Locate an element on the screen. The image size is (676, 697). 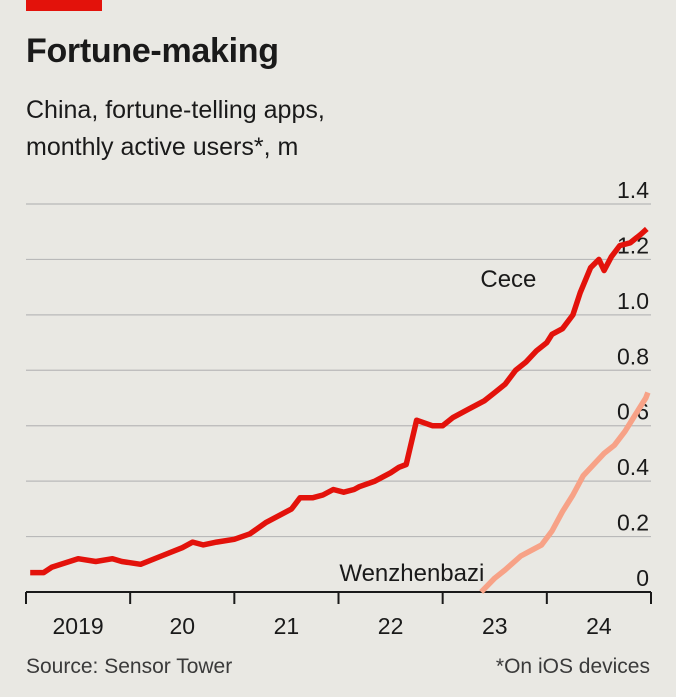
y-axis-labels: 00.20.40.60.81.01.21.4 is located at coordinates (633, 384).